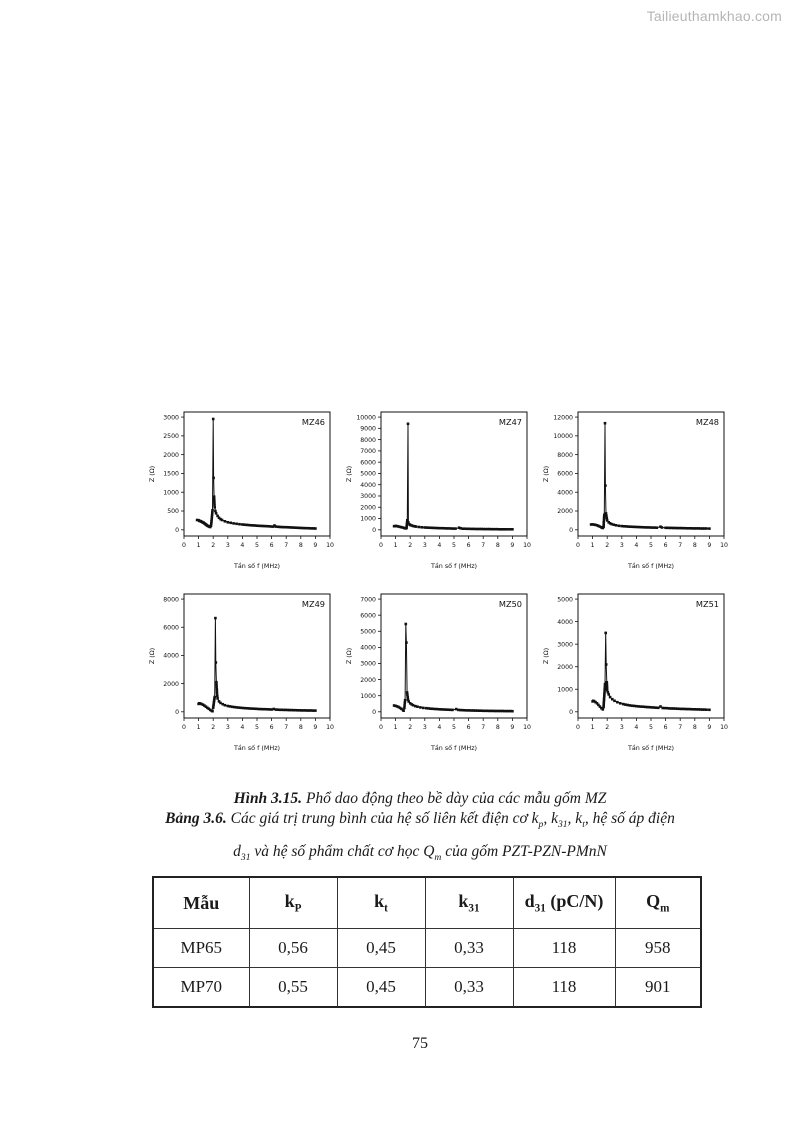 The height and width of the screenshot is (1123, 794). I want to click on results-table-head: Mẫu kP kt k31 d31 (pC/N) Qm, so click(427, 903).